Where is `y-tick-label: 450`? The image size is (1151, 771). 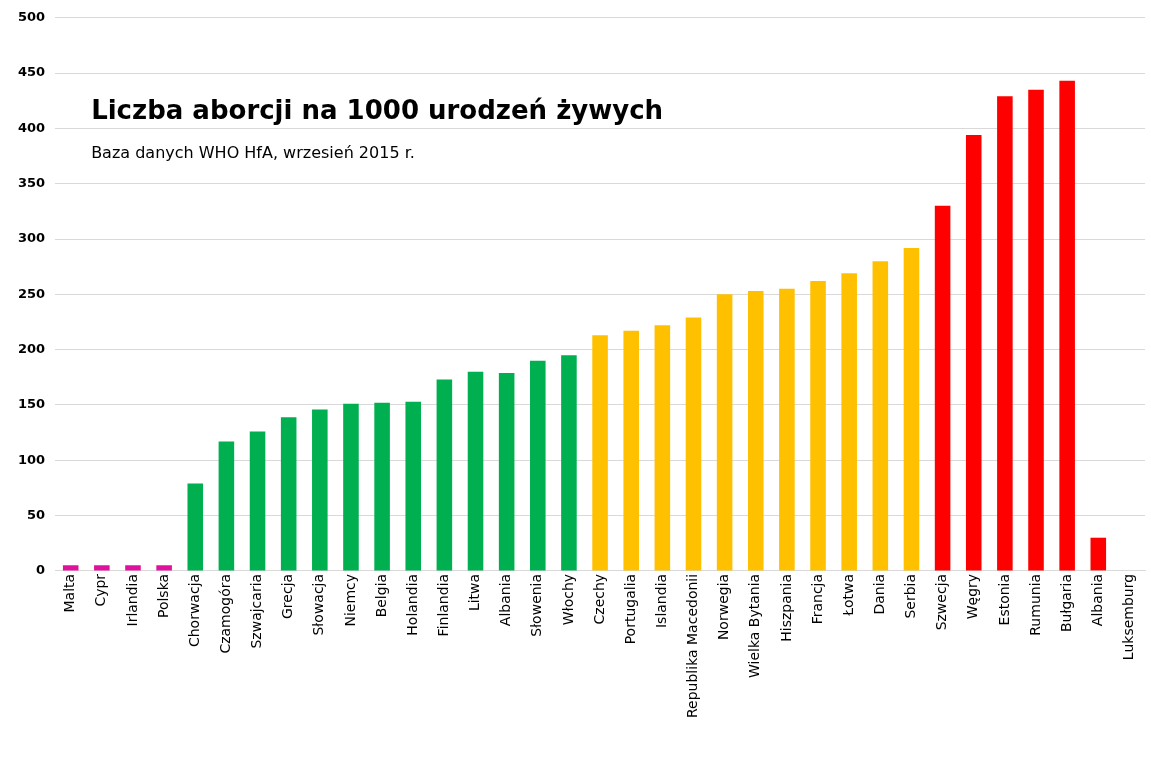 y-tick-label: 450 is located at coordinates (32, 72).